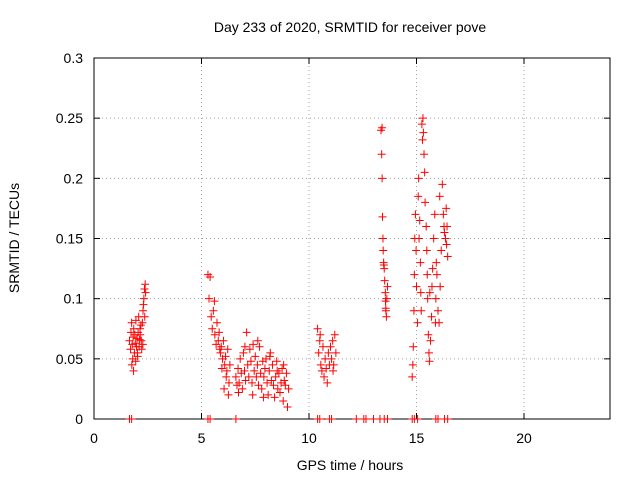  Describe the element at coordinates (79, 419) in the screenshot. I see `y-tick-label: 0` at that location.